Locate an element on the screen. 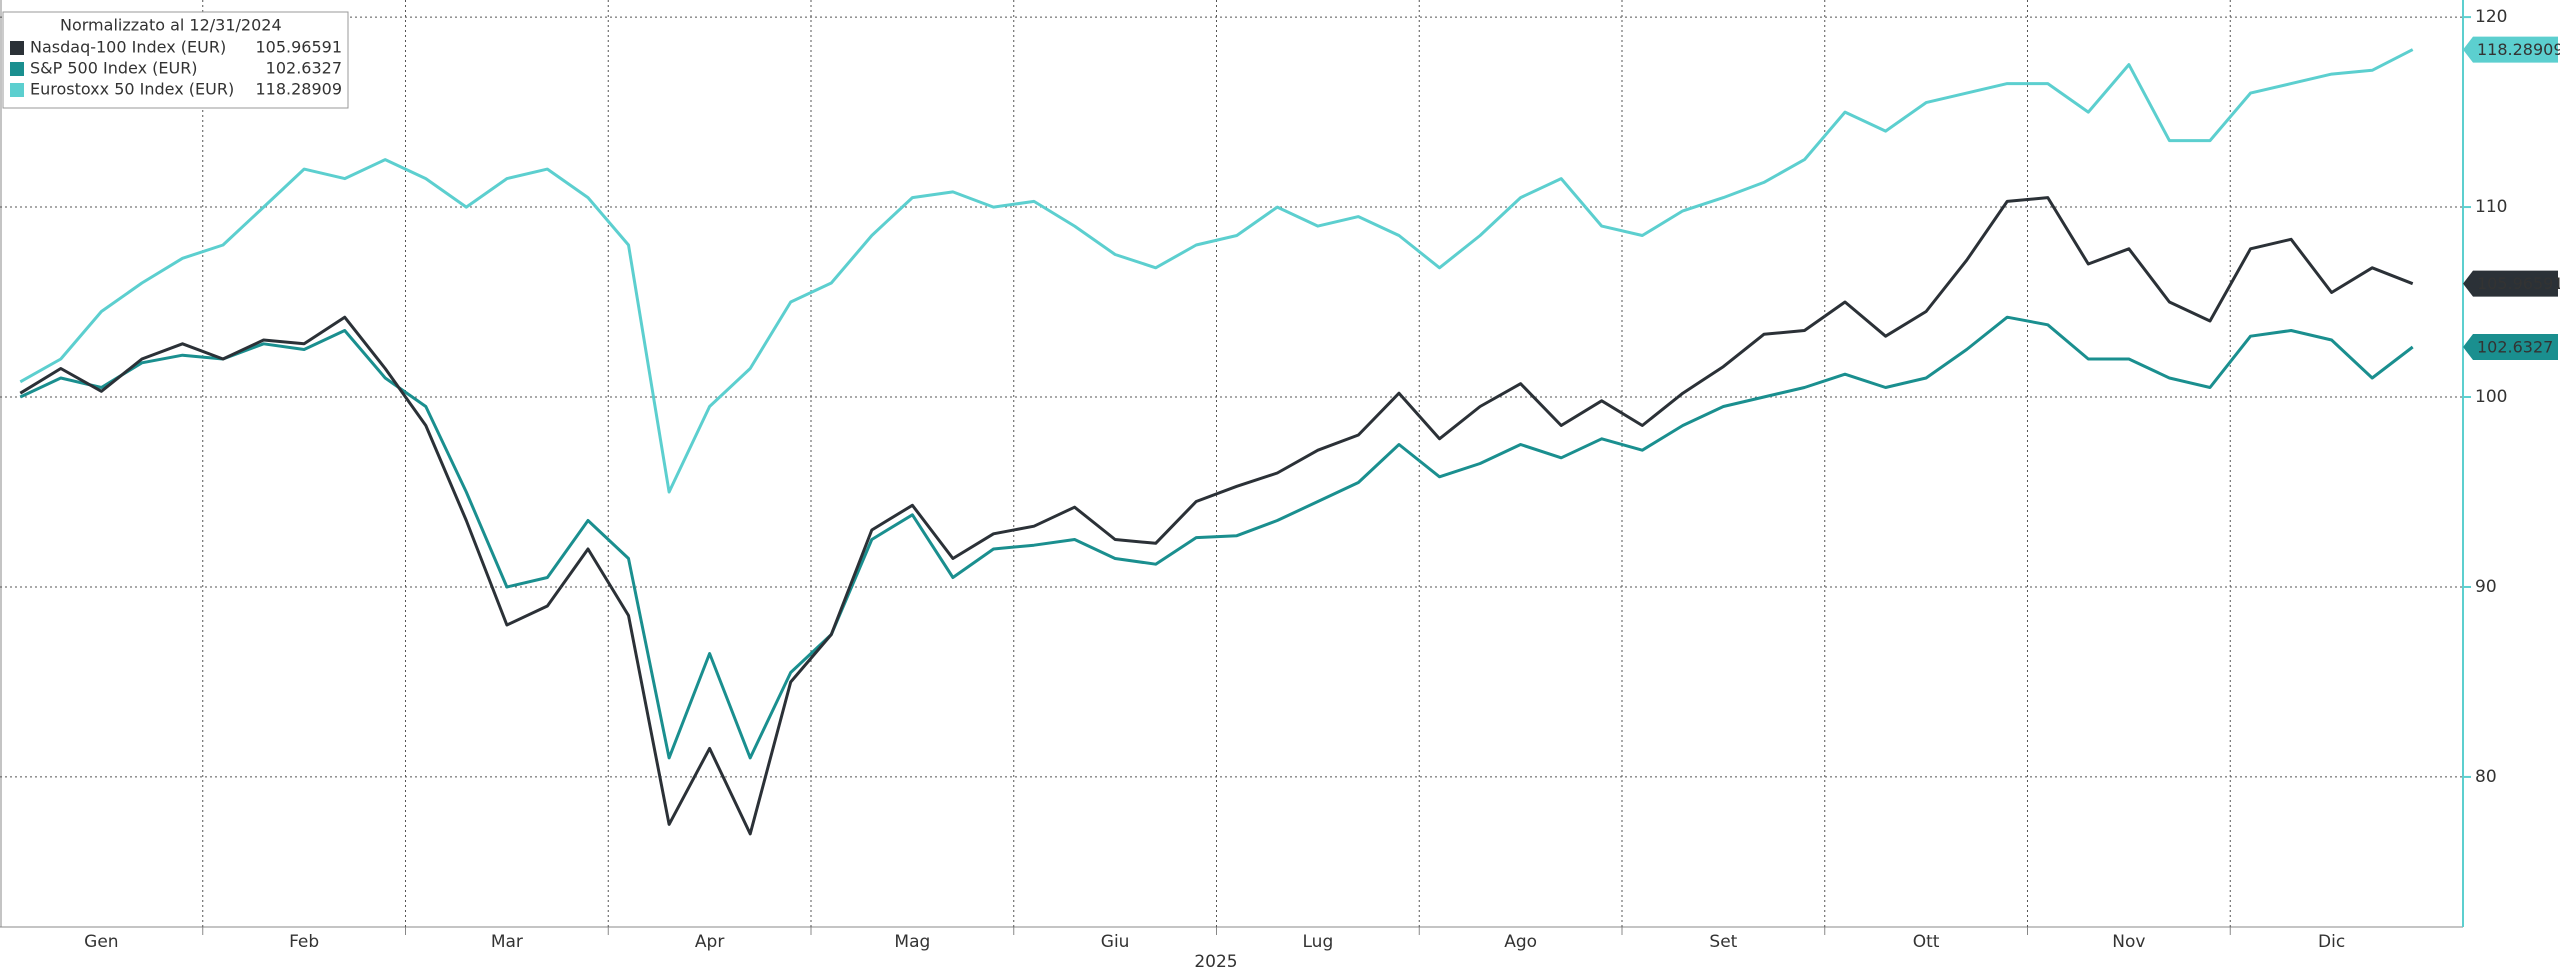  y-tick-label: 110 is located at coordinates (2491, 207).